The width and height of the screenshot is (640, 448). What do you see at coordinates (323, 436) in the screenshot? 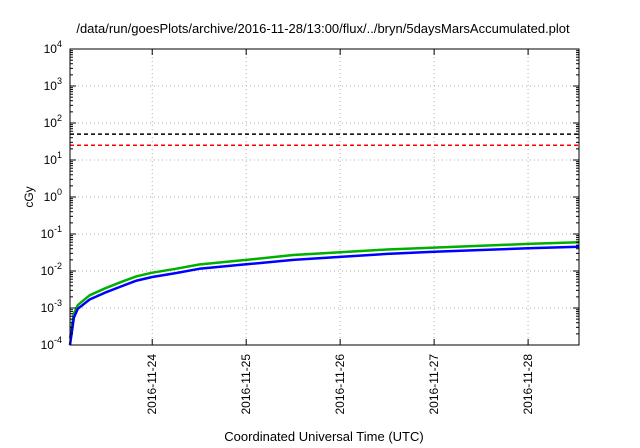
I see `x-axis-label: Coordinated Universal Time (UTC)` at bounding box center [323, 436].